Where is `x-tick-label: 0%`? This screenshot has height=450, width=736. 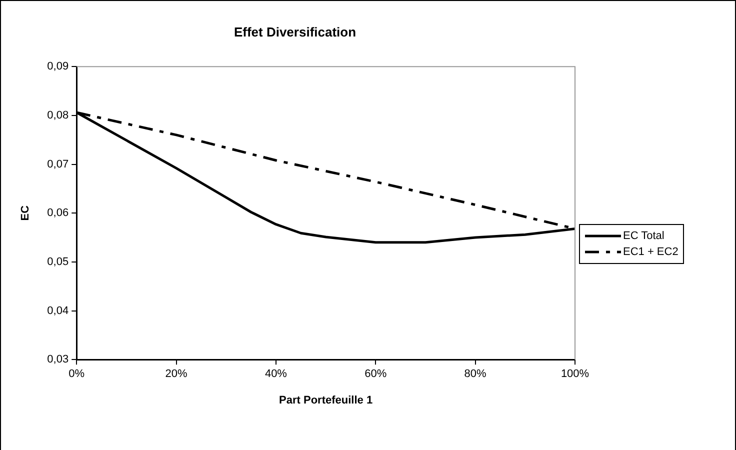
x-tick-label: 0% is located at coordinates (76, 374).